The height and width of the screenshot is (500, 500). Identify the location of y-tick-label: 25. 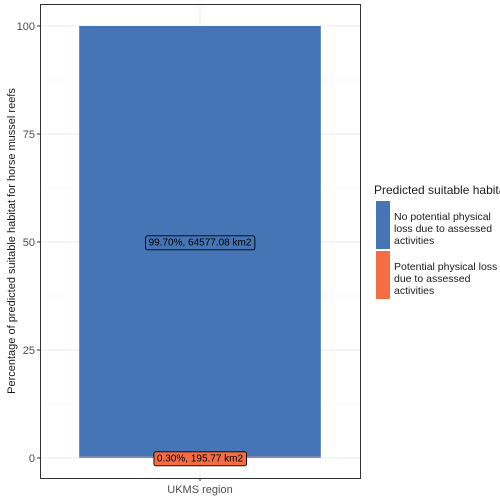
(29, 351).